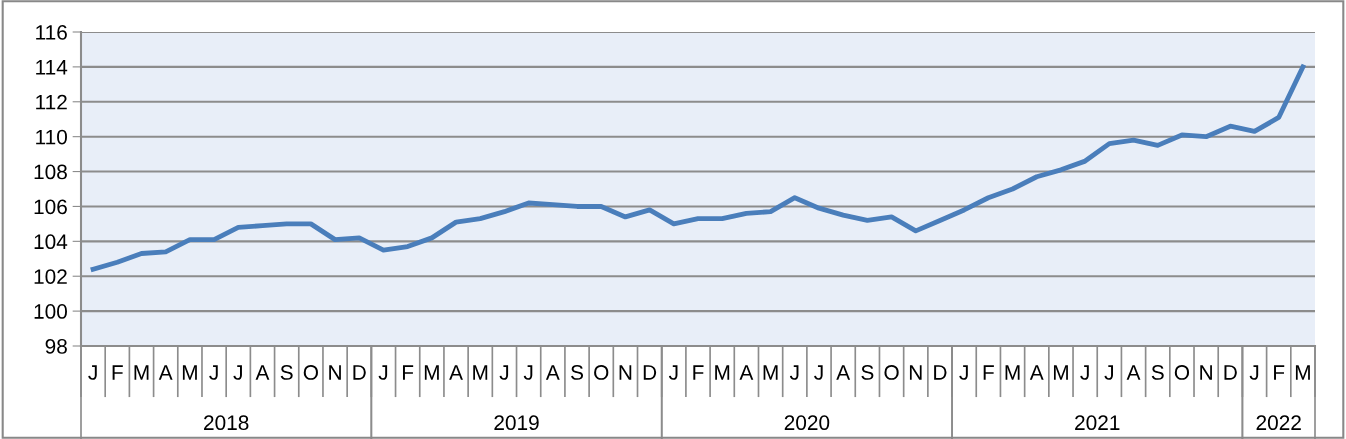 This screenshot has height=439, width=1346. Describe the element at coordinates (50, 172) in the screenshot. I see `y-tick-label: 108` at that location.